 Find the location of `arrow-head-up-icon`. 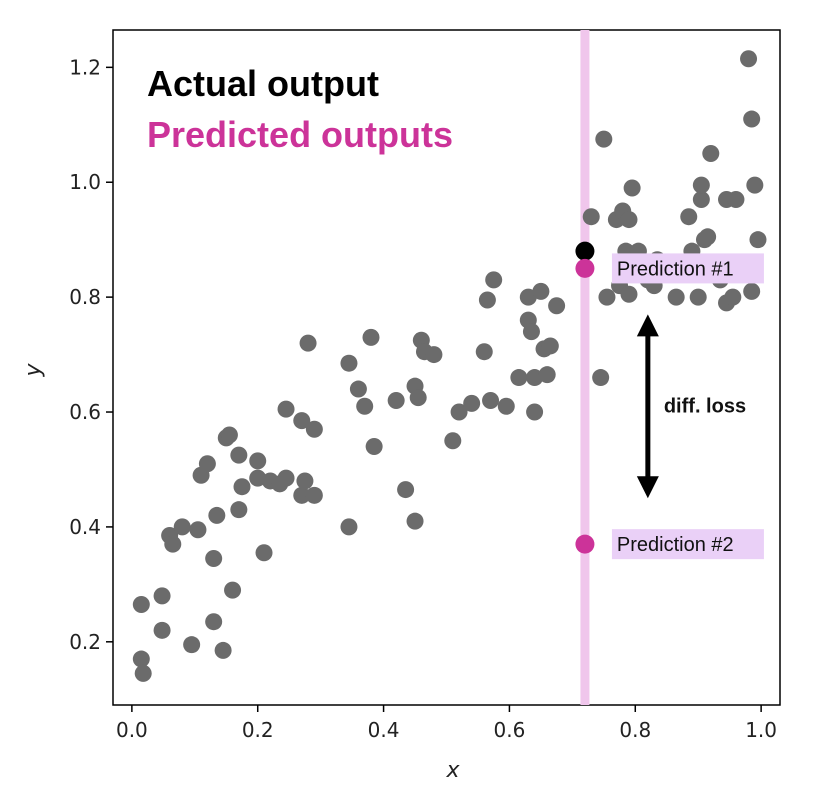

arrow-head-up-icon is located at coordinates (647, 325).